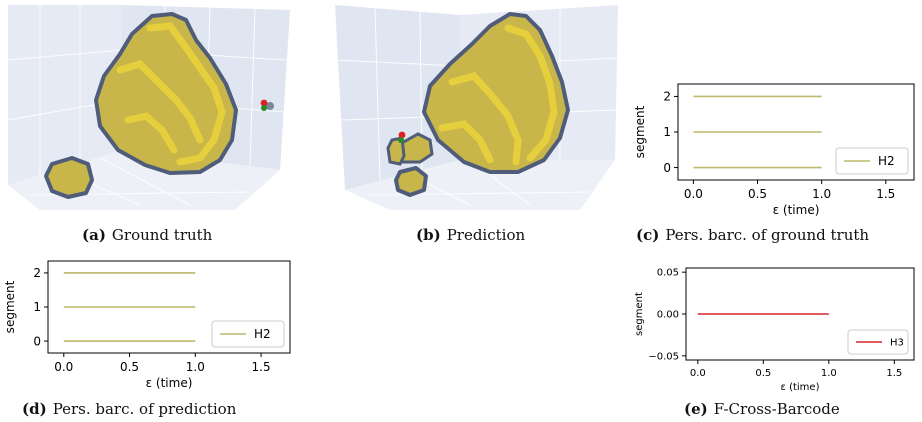 The image size is (922, 422). I want to click on caption-b: (b) Prediction, so click(471, 235).